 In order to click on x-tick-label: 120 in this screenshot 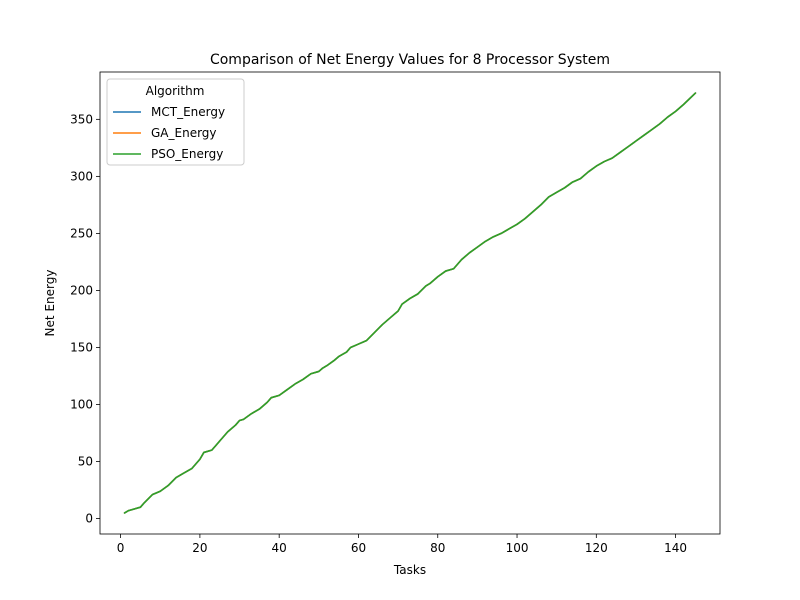, I will do `click(596, 548)`.